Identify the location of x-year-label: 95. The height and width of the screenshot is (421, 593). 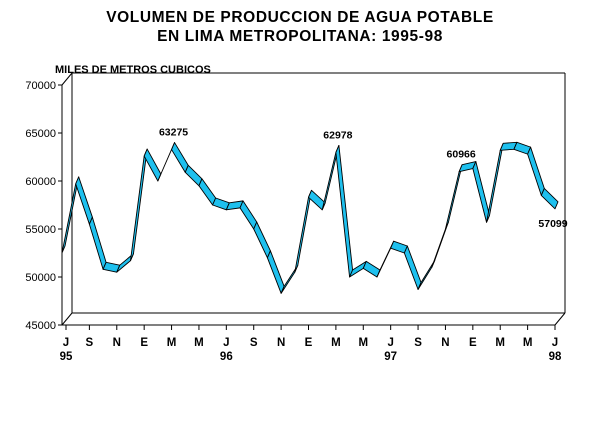
(66, 357).